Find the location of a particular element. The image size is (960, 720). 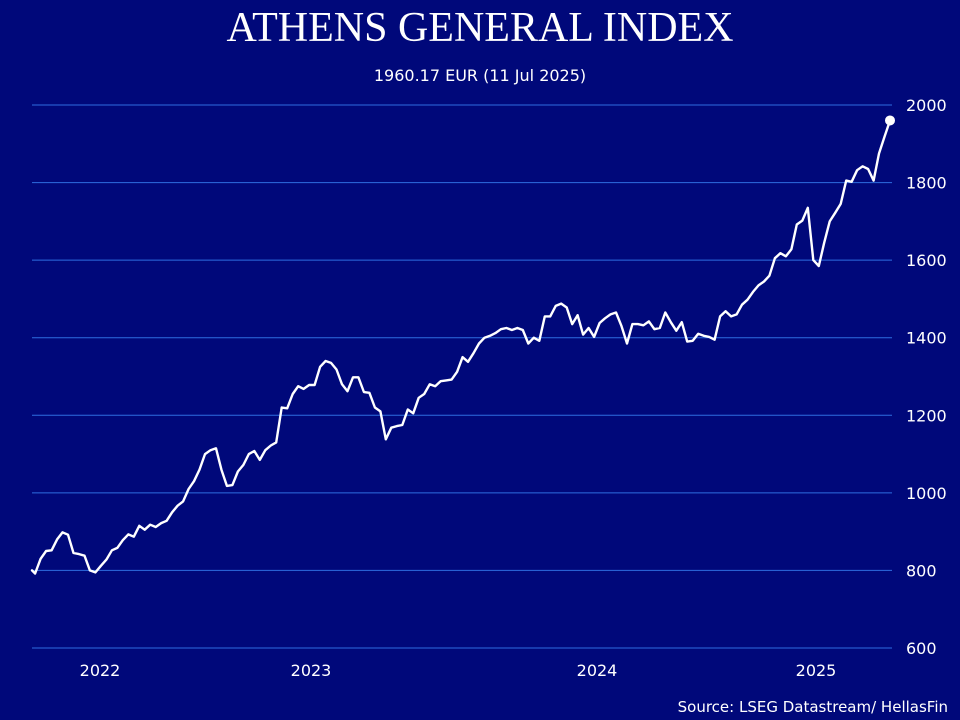

x-axis-tick-labels: 2022 2023 2024 2025 is located at coordinates (458, 670).